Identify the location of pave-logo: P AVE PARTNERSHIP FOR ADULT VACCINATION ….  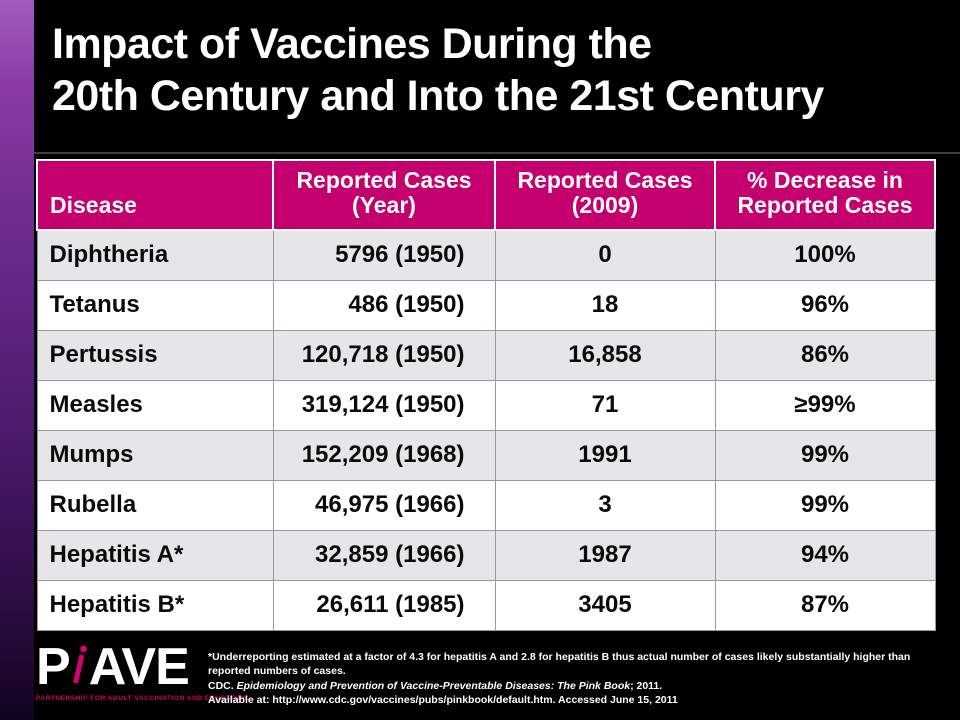
(142, 670).